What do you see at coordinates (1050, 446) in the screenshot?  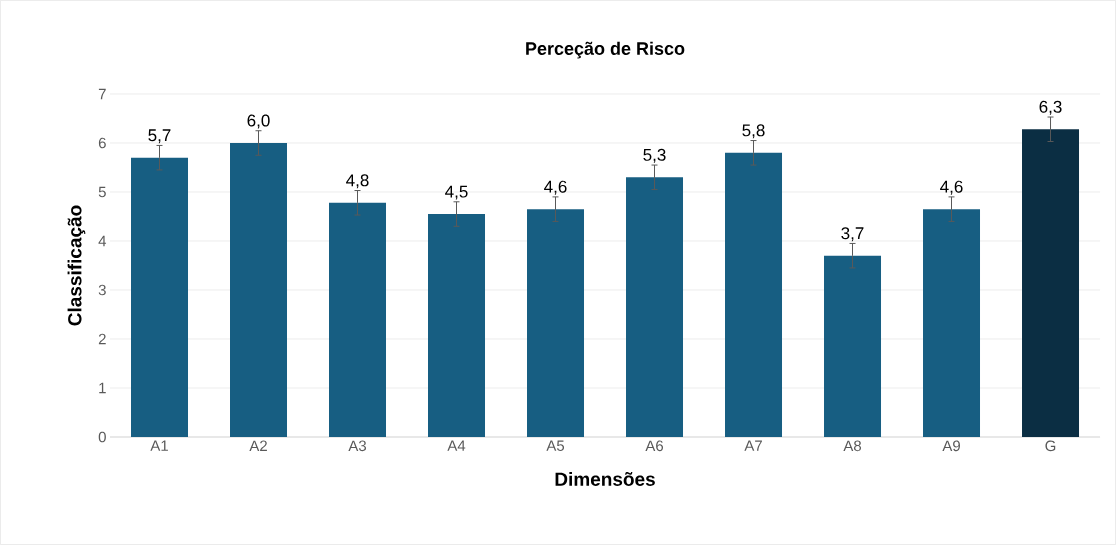 I see `x-tick-label: G` at bounding box center [1050, 446].